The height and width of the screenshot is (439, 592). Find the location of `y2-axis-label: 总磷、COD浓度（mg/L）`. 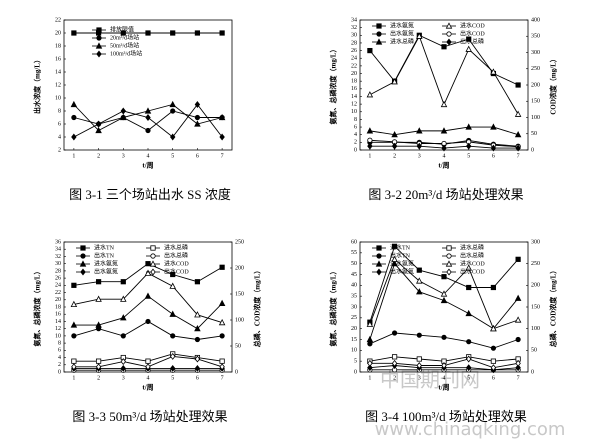

y2-axis-label: 总磷、COD浓度（mg/L） is located at coordinates (553, 307).